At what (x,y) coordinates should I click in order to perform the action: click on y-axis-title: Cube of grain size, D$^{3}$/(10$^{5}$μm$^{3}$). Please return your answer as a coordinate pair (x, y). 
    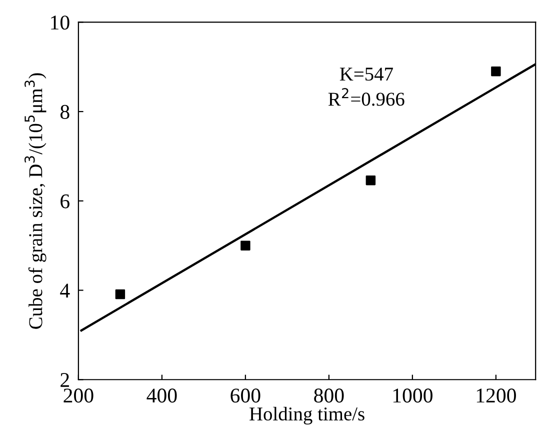
    Looking at the image, I should click on (35, 201).